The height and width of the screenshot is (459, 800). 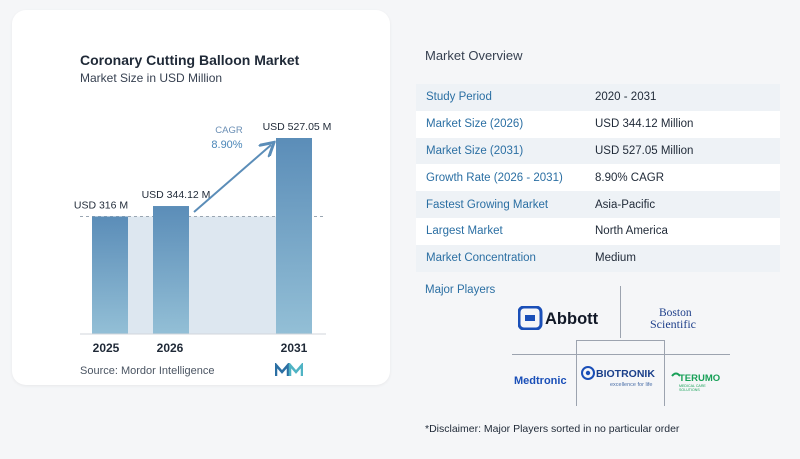 What do you see at coordinates (147, 371) in the screenshot?
I see `chart-source: Source: Mordor Intelligence` at bounding box center [147, 371].